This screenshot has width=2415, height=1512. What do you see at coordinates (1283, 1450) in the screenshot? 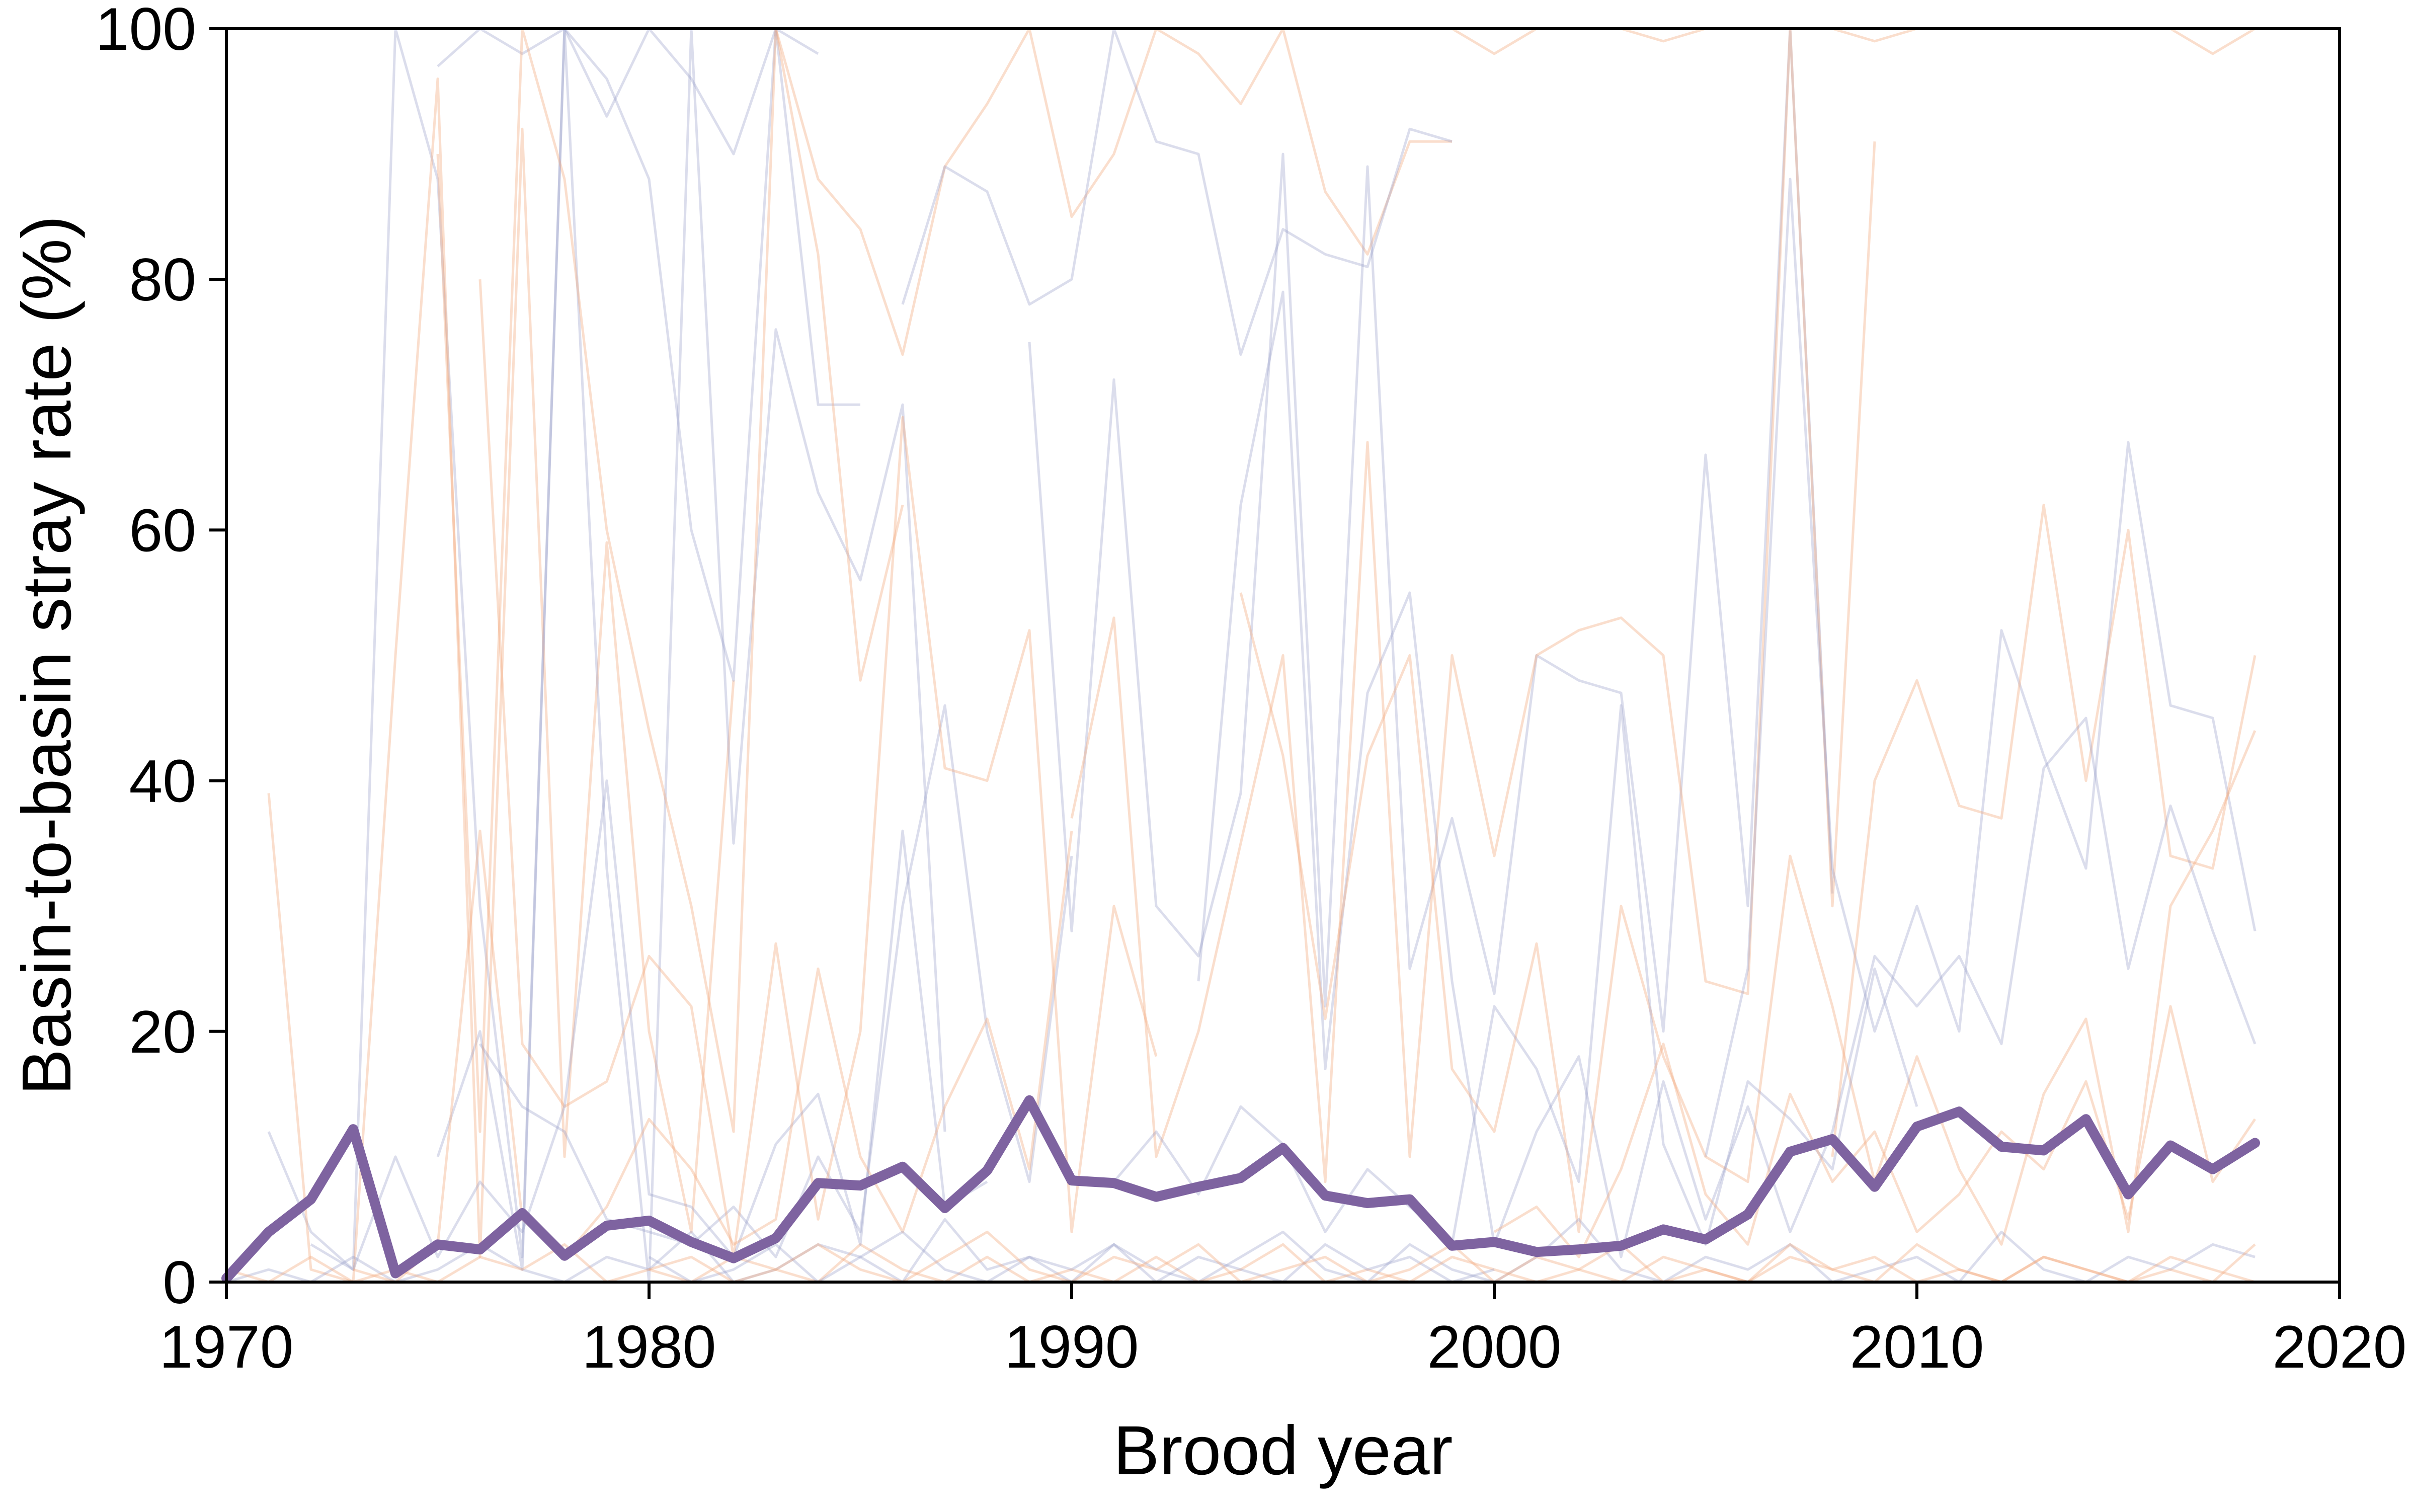
I see `x-axis-title: Brood year` at bounding box center [1283, 1450].